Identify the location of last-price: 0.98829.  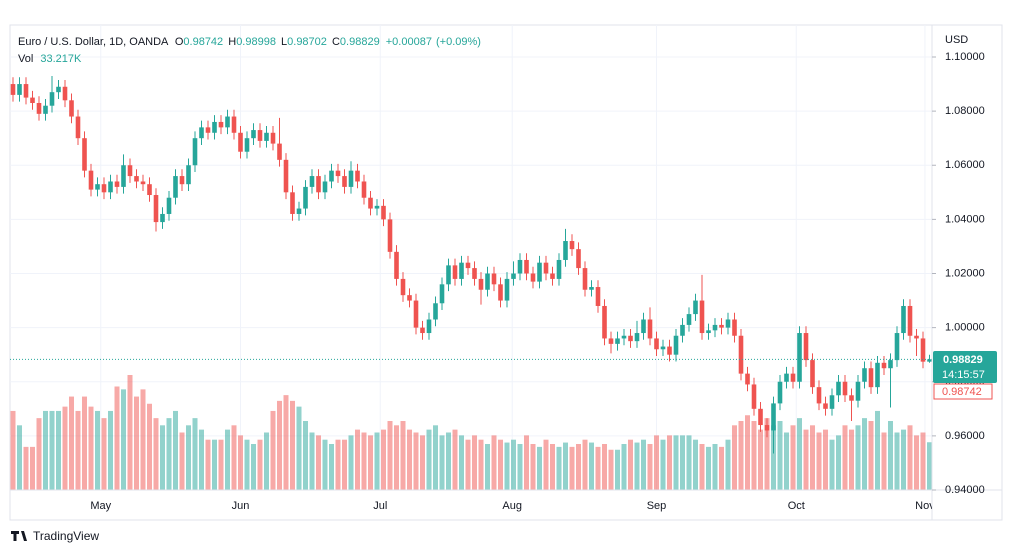
(963, 360).